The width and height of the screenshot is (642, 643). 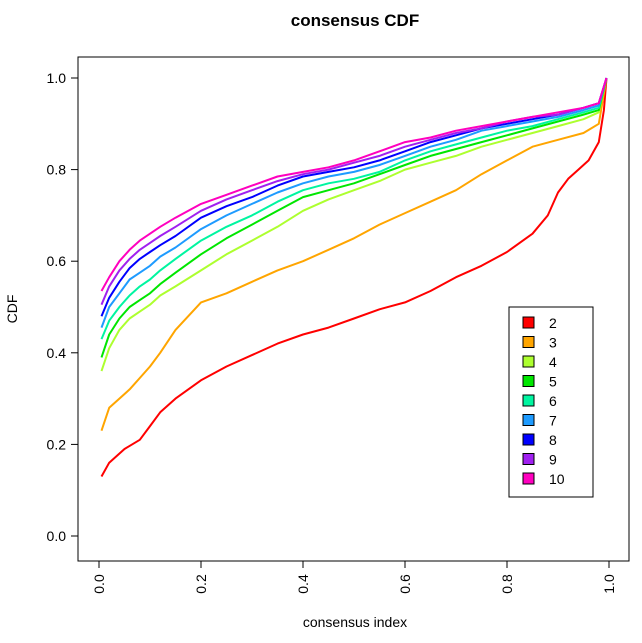 What do you see at coordinates (57, 444) in the screenshot?
I see `y-tick-label: 0.2` at bounding box center [57, 444].